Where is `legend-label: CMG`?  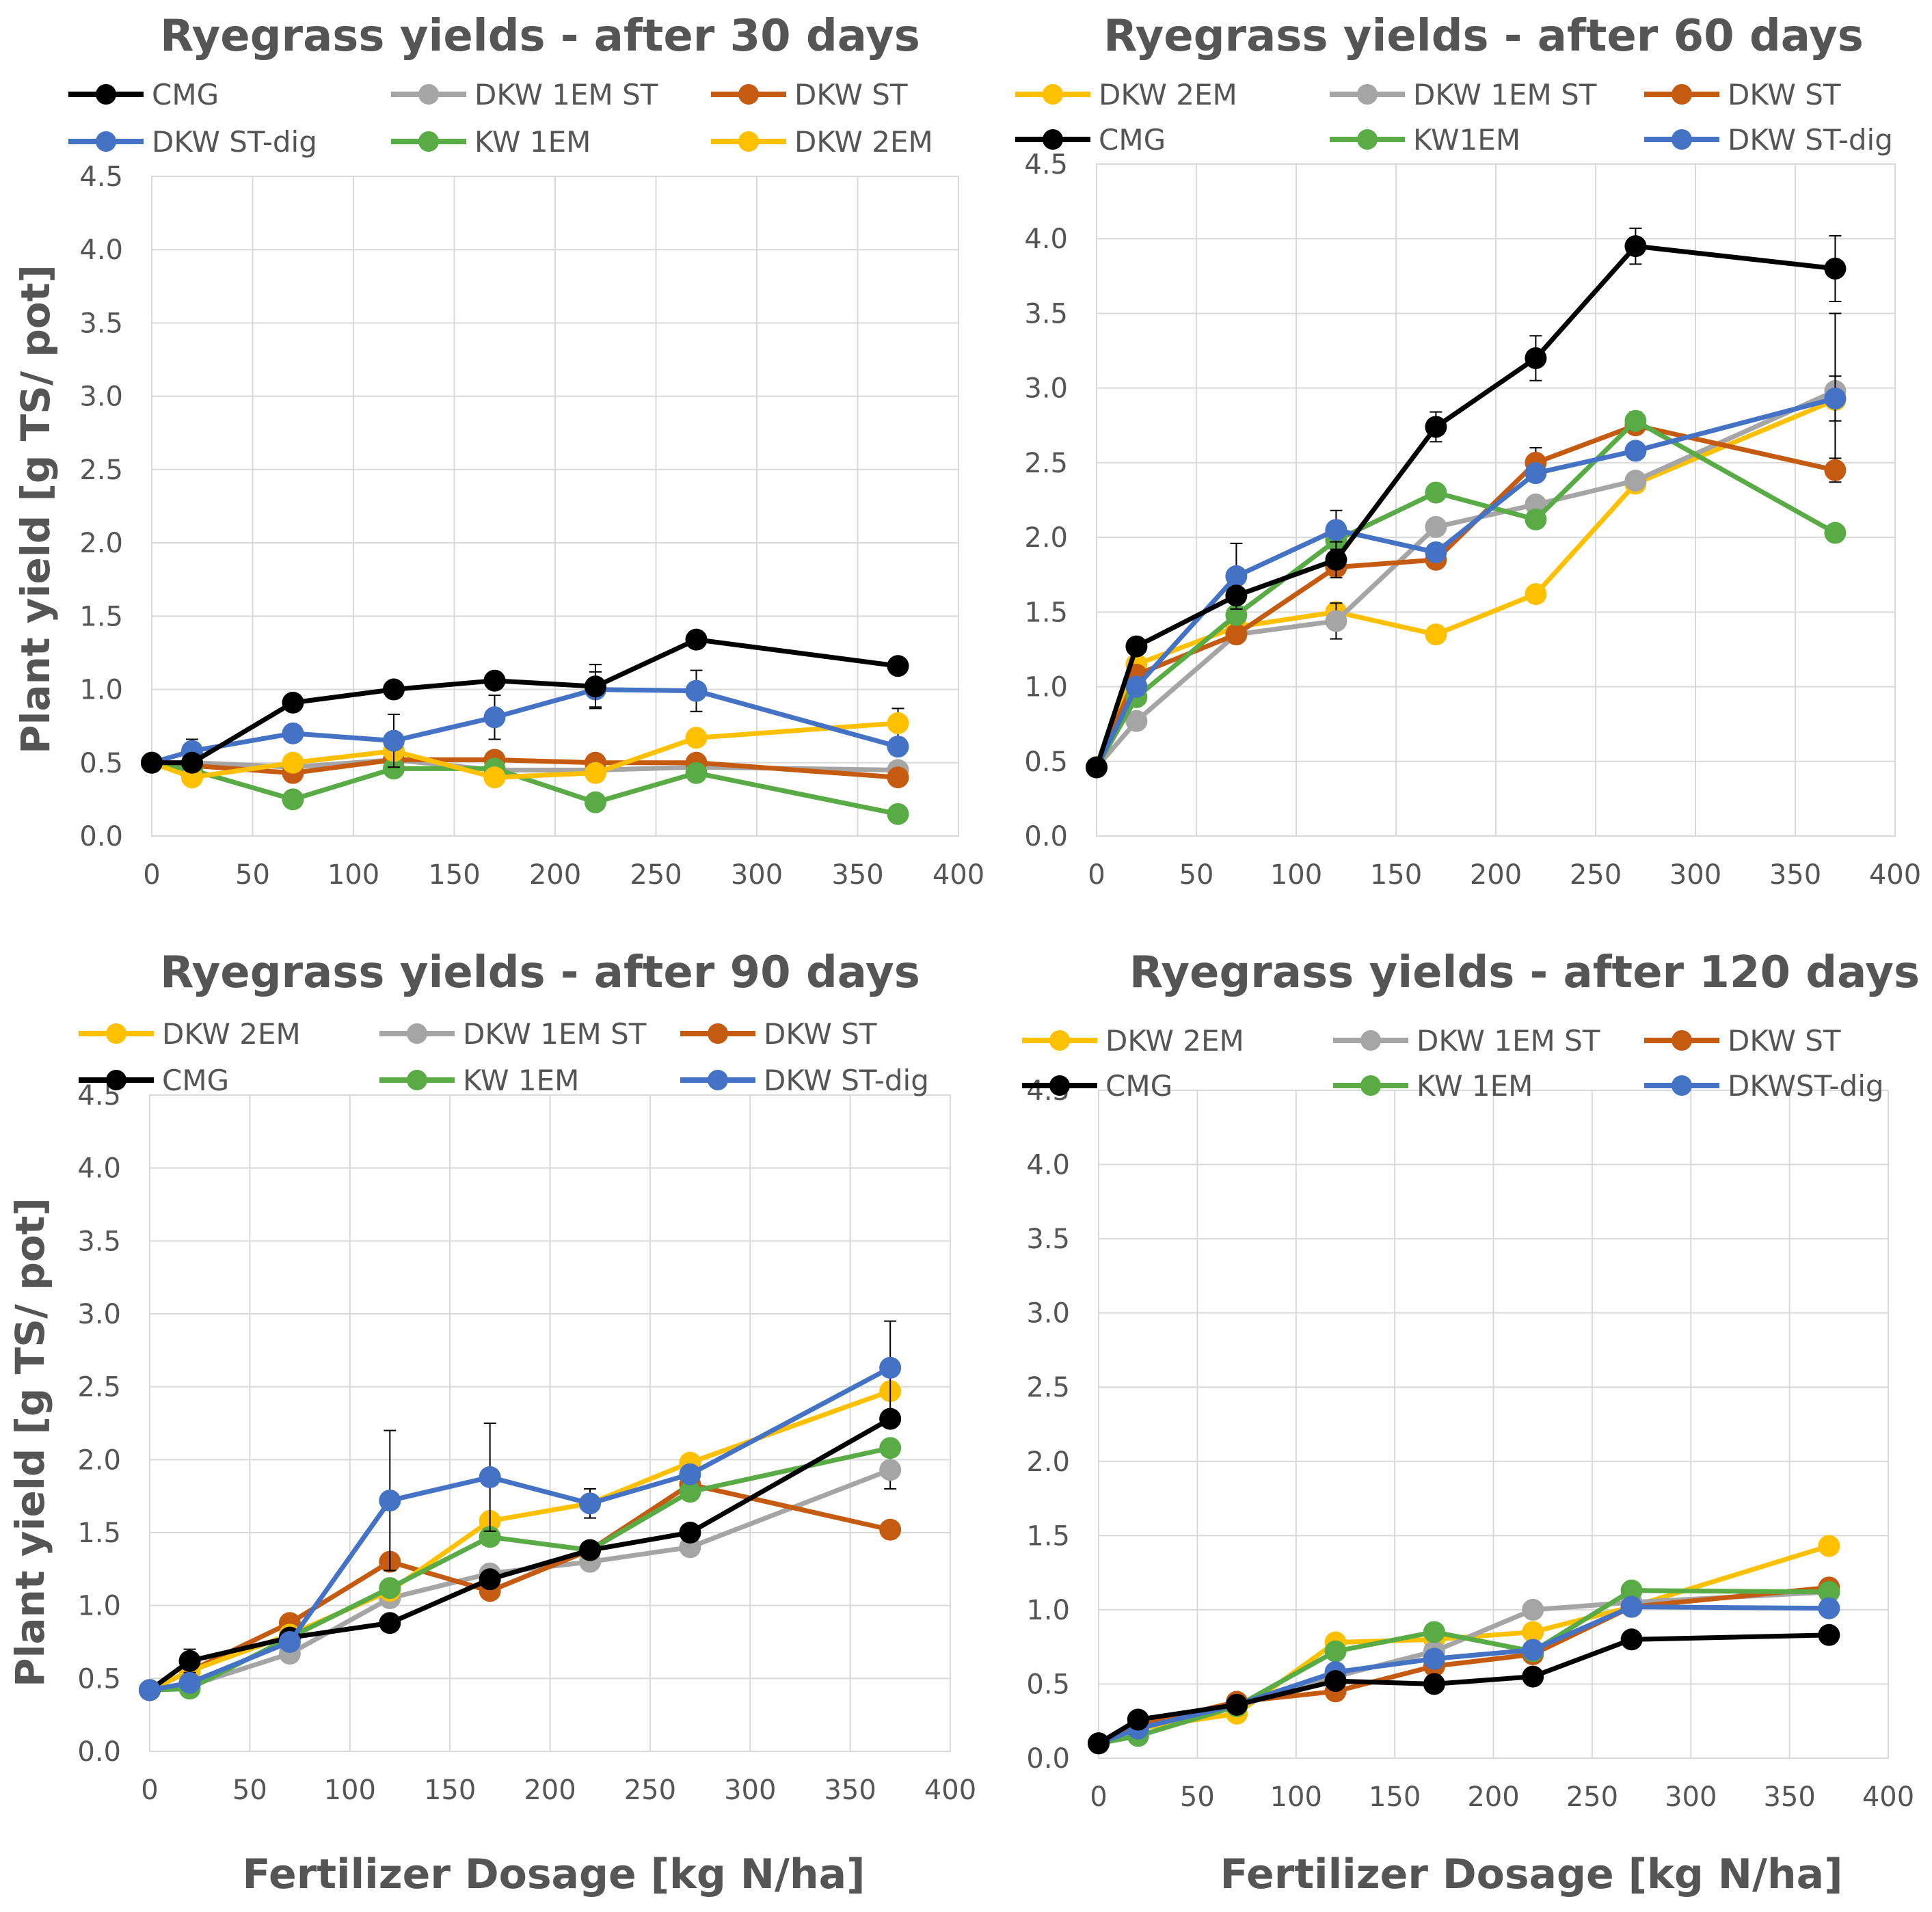
legend-label: CMG is located at coordinates (185, 94).